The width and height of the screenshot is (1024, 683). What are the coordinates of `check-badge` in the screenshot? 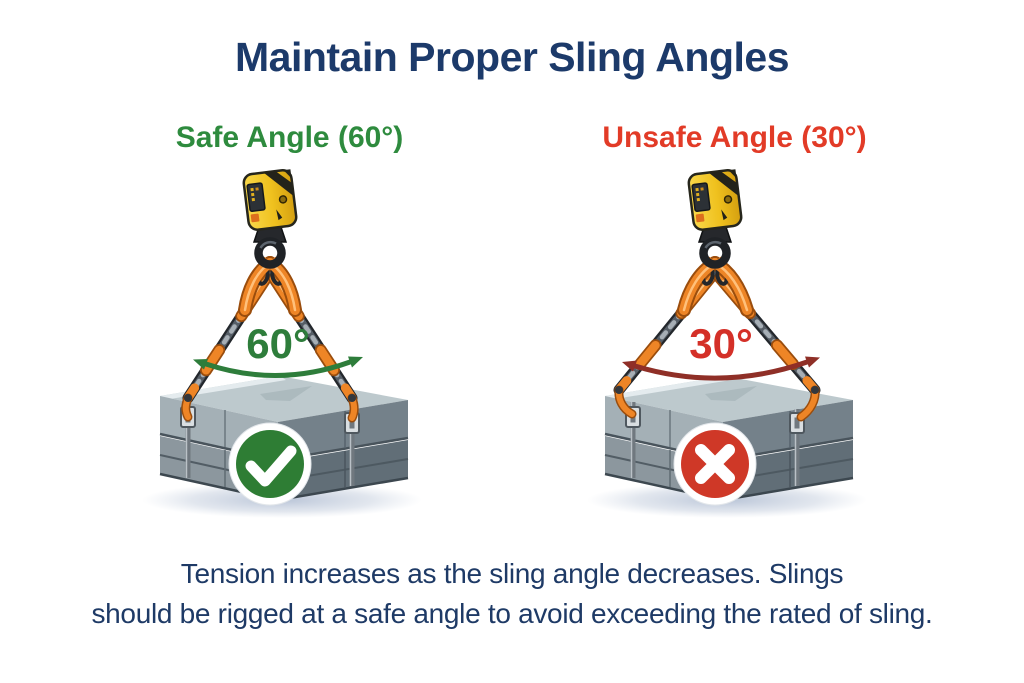 It's located at (269, 464).